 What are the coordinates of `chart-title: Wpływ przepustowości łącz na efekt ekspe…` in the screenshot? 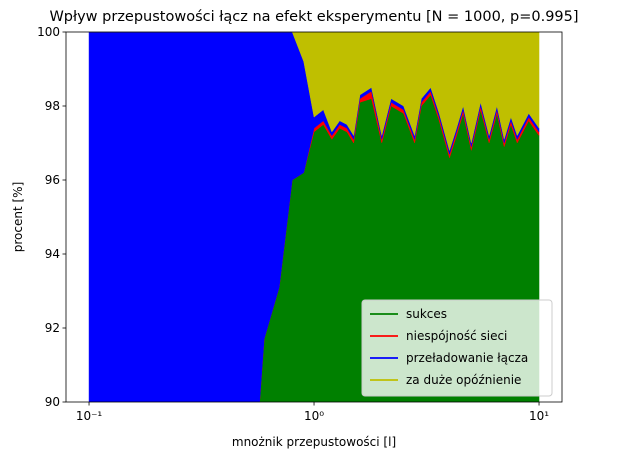 It's located at (313, 17).